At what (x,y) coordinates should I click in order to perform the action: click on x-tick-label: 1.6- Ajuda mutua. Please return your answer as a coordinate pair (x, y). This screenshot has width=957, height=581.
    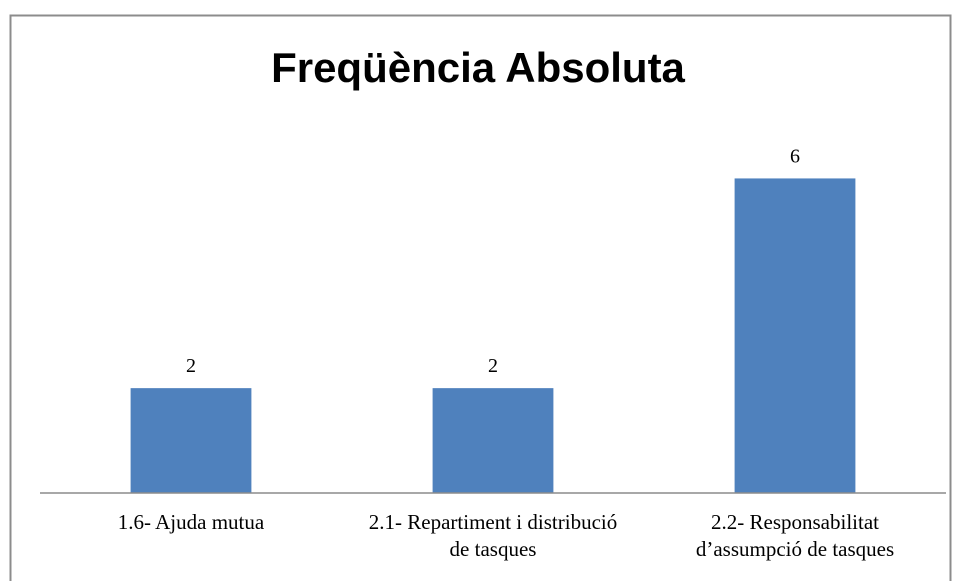
    Looking at the image, I should click on (191, 522).